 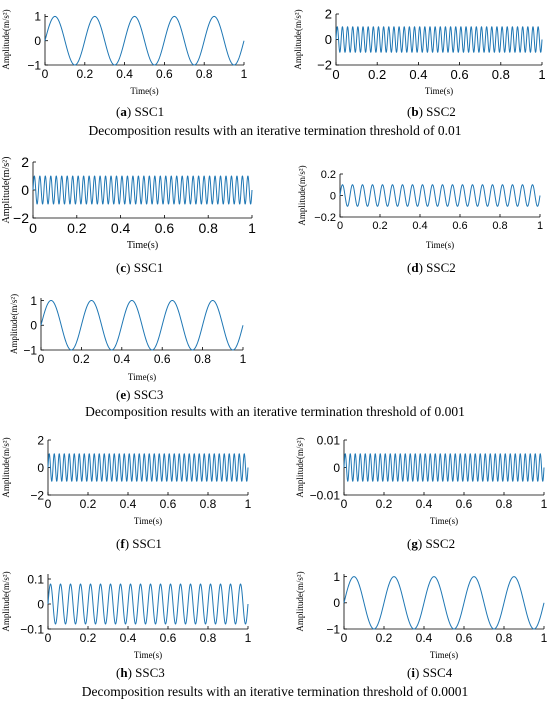 I want to click on caption-h: (h) SSC3, so click(x=140, y=672).